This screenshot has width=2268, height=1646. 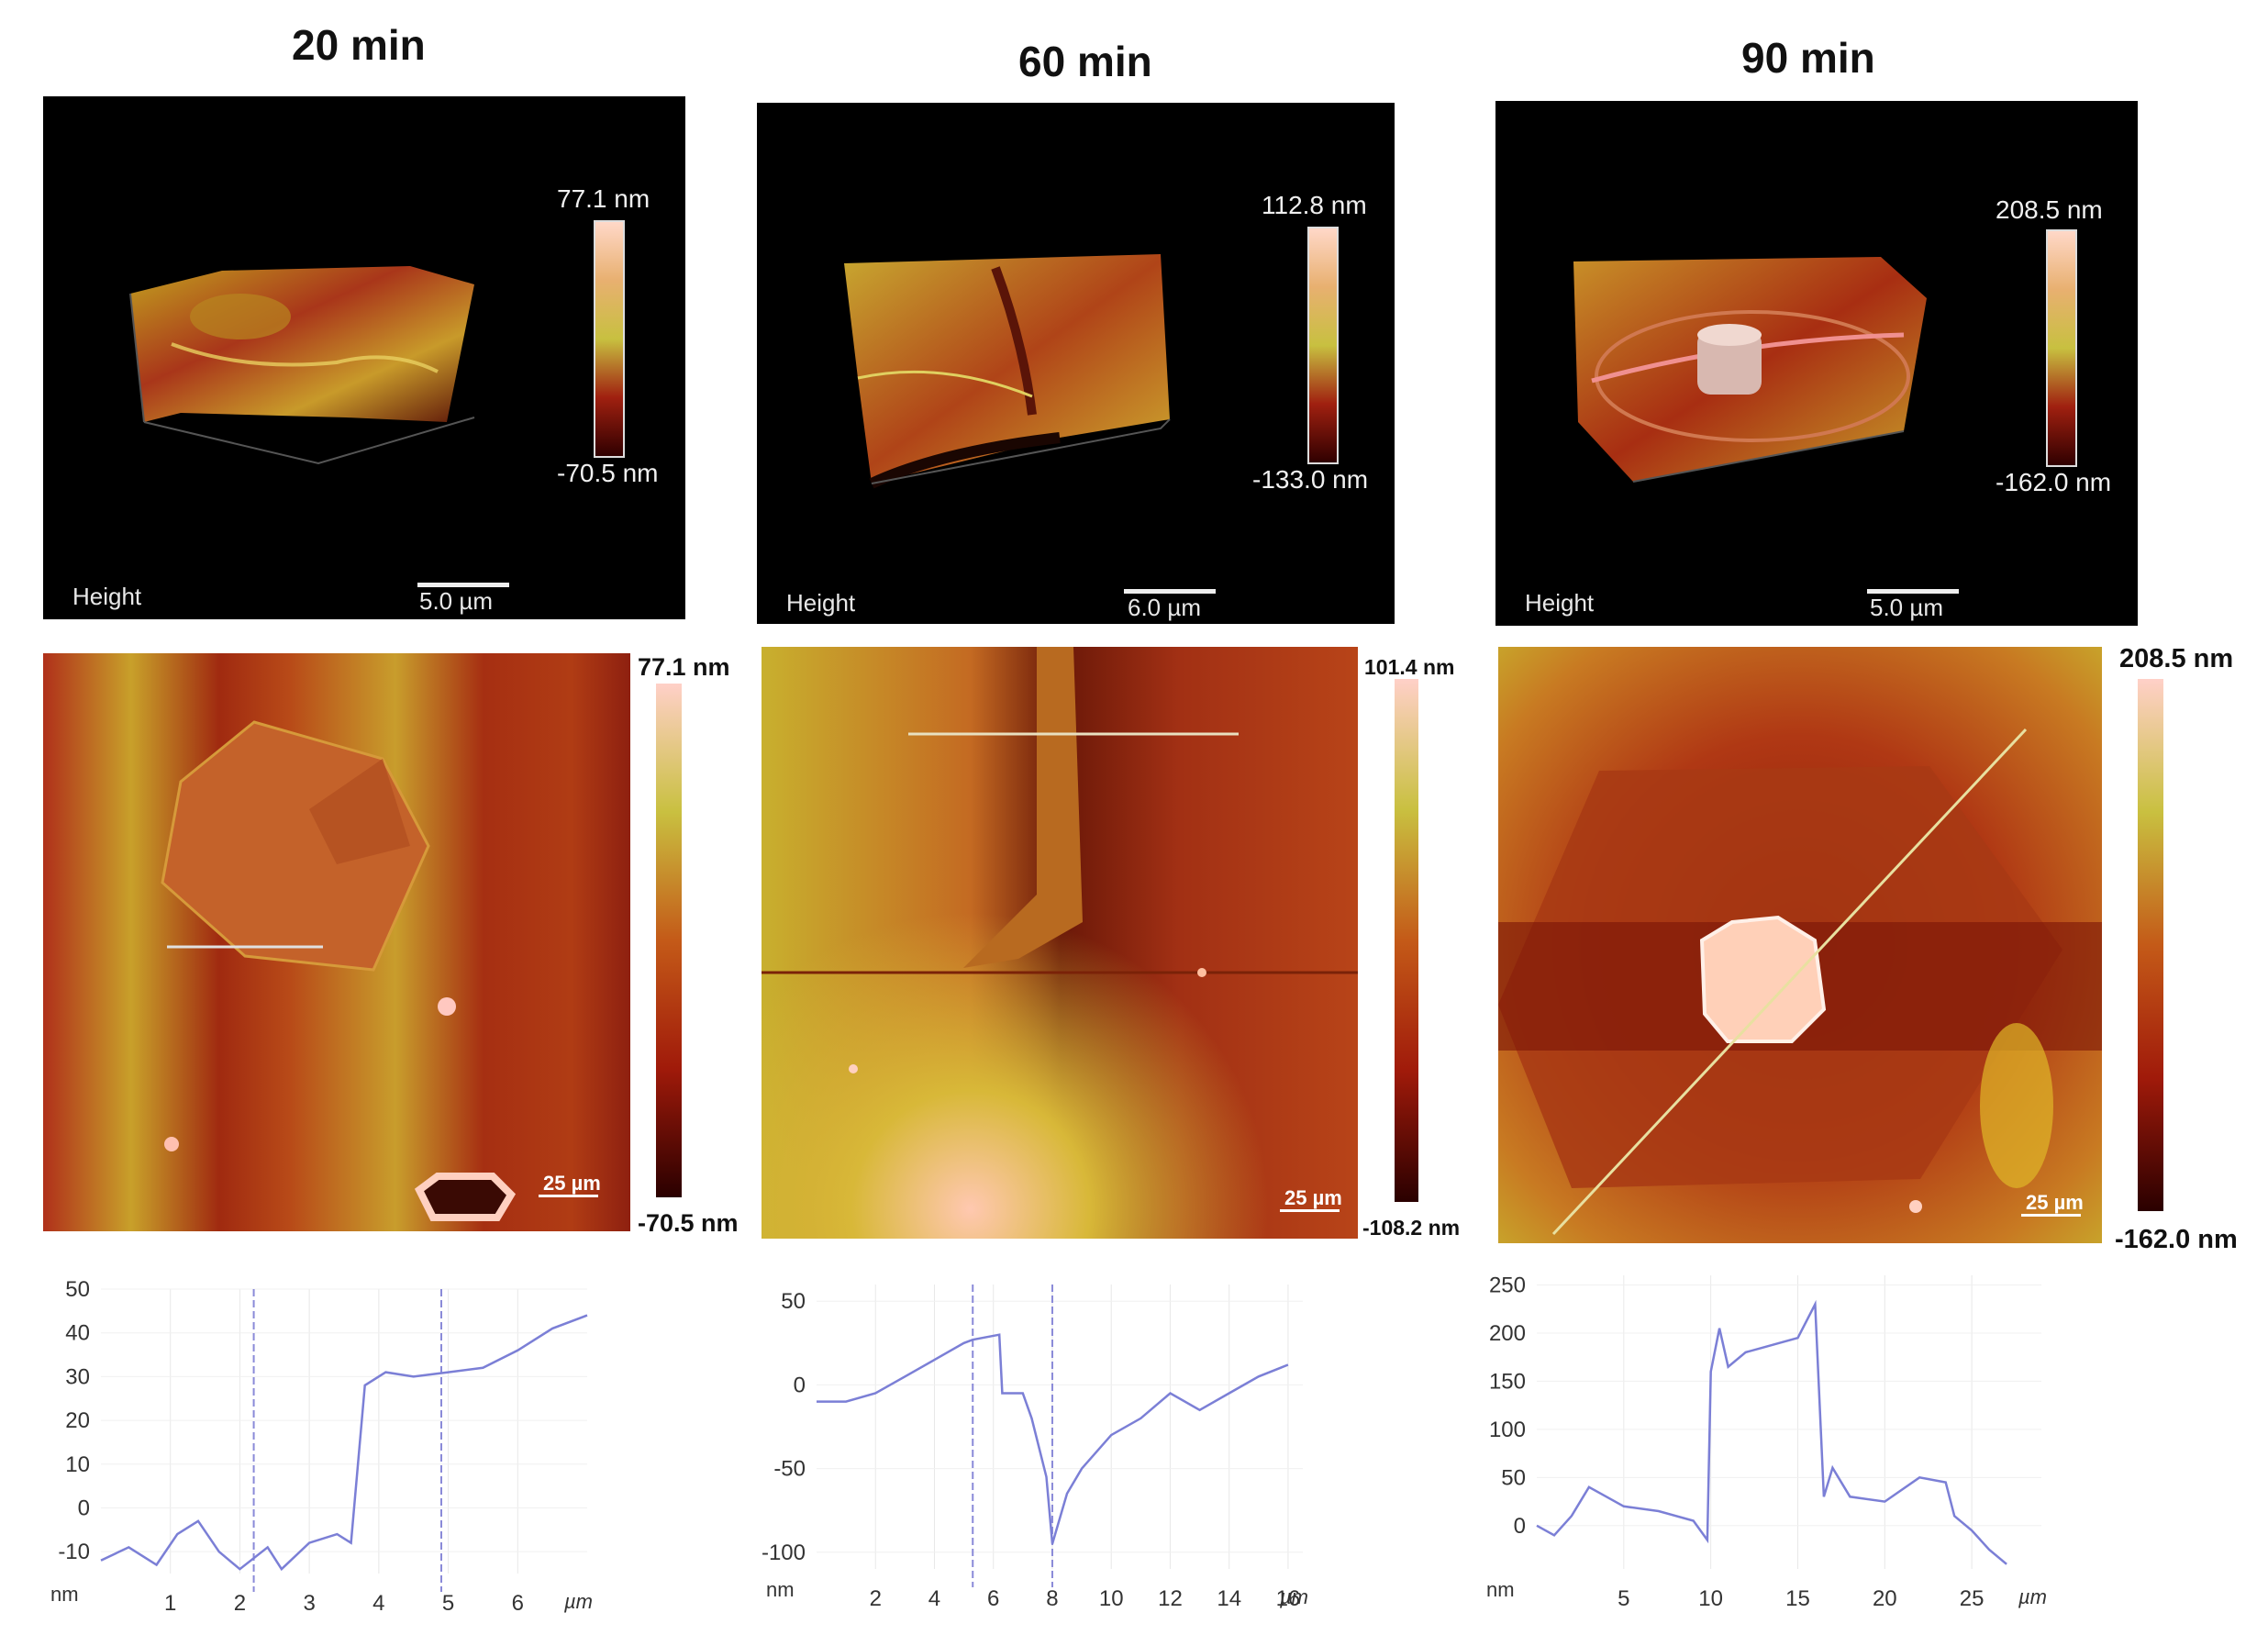 What do you see at coordinates (1750, 370) in the screenshot?
I see `afm-3d-surface-90min` at bounding box center [1750, 370].